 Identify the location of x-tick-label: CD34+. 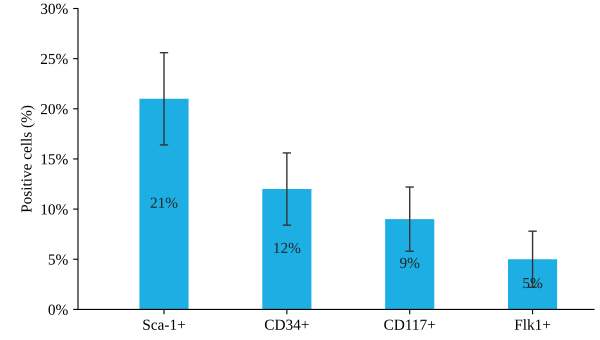
(286, 325).